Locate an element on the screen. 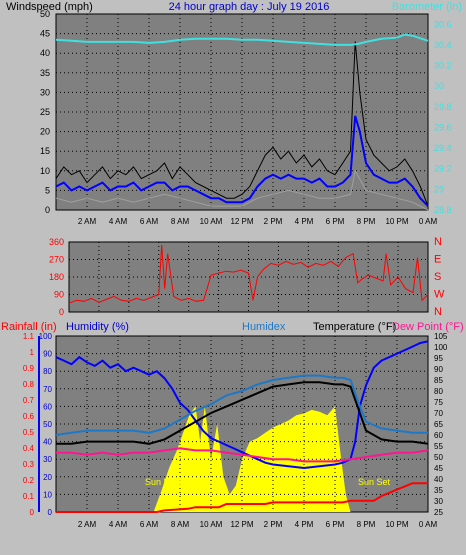 This screenshot has width=466, height=555. barometer-tick-label: 30 is located at coordinates (439, 86).